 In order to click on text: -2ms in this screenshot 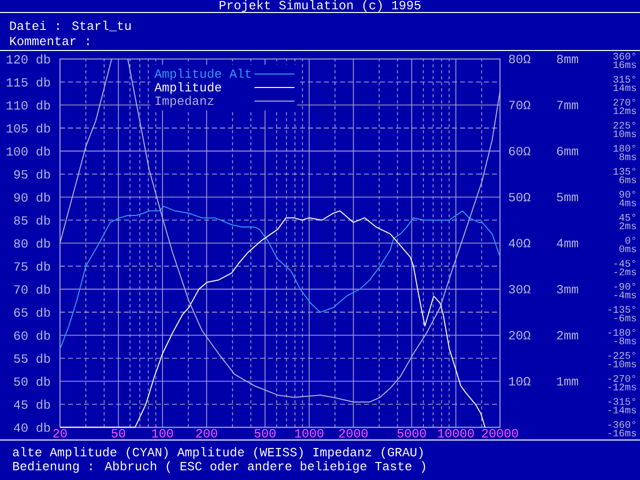, I will do `click(625, 272)`.